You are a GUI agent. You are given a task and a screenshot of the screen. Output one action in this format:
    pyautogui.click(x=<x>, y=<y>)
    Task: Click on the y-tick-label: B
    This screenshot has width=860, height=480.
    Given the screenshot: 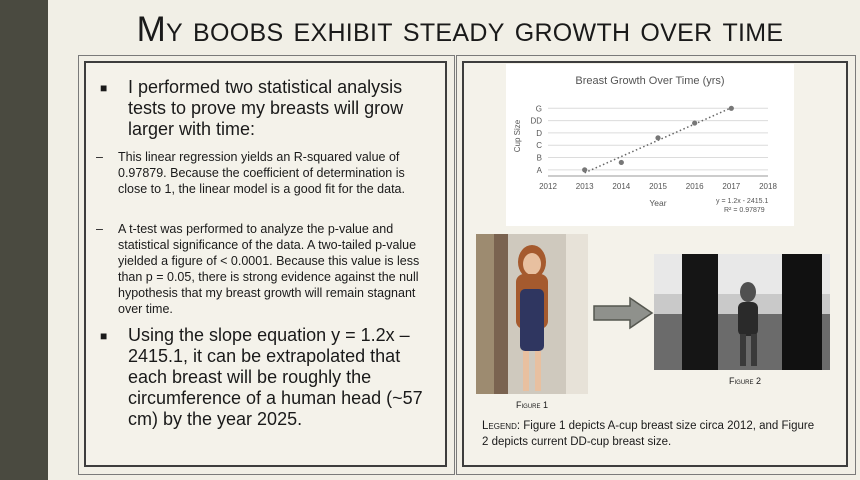 What is the action you would take?
    pyautogui.click(x=539, y=158)
    